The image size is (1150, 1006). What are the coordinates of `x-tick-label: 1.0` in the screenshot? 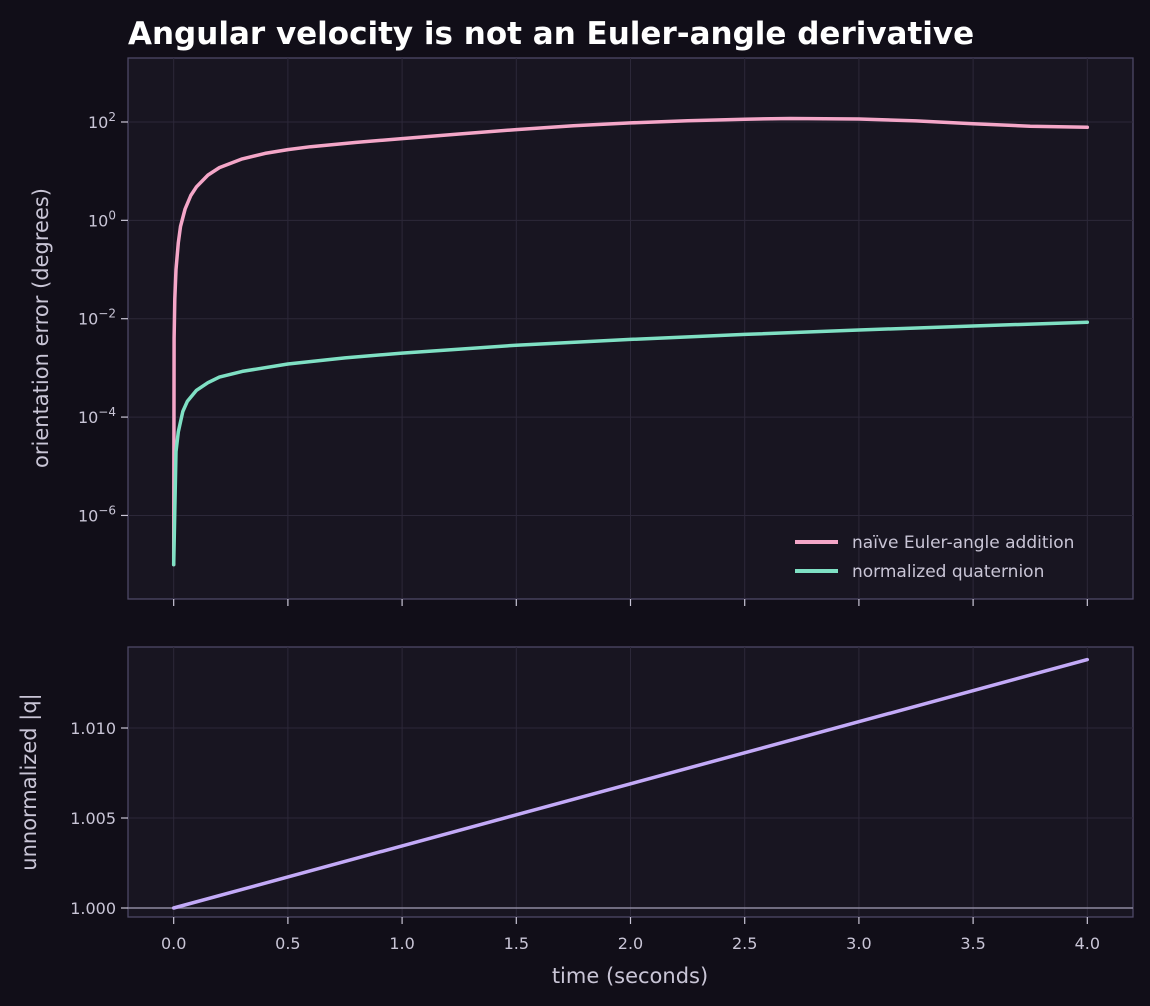 It's located at (401, 943).